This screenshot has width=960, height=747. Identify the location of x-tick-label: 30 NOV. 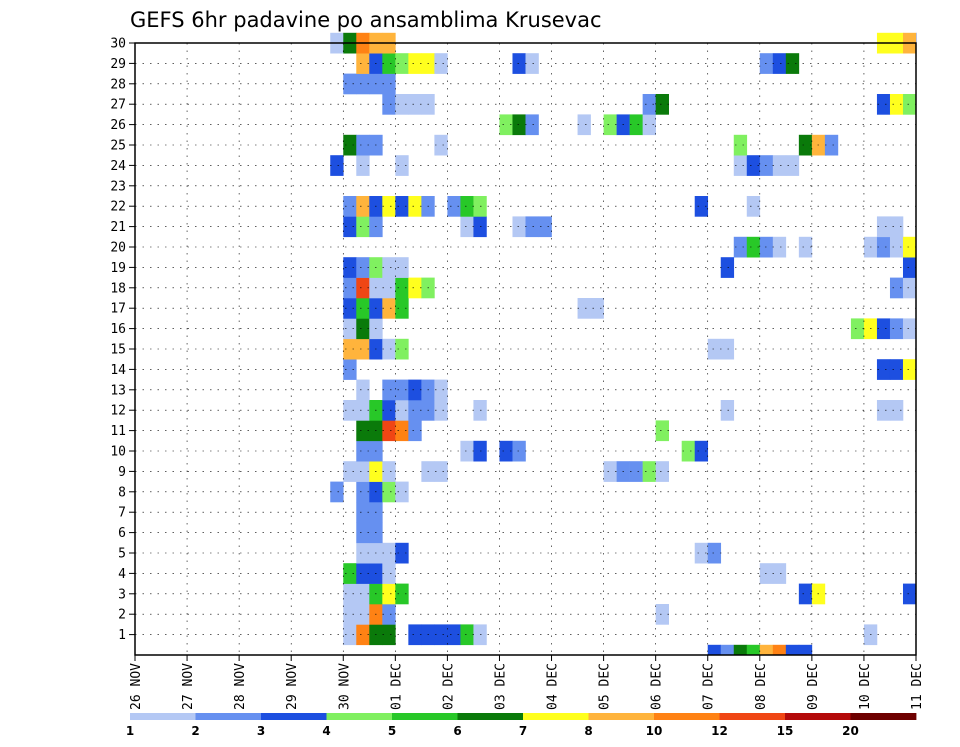
(344, 686).